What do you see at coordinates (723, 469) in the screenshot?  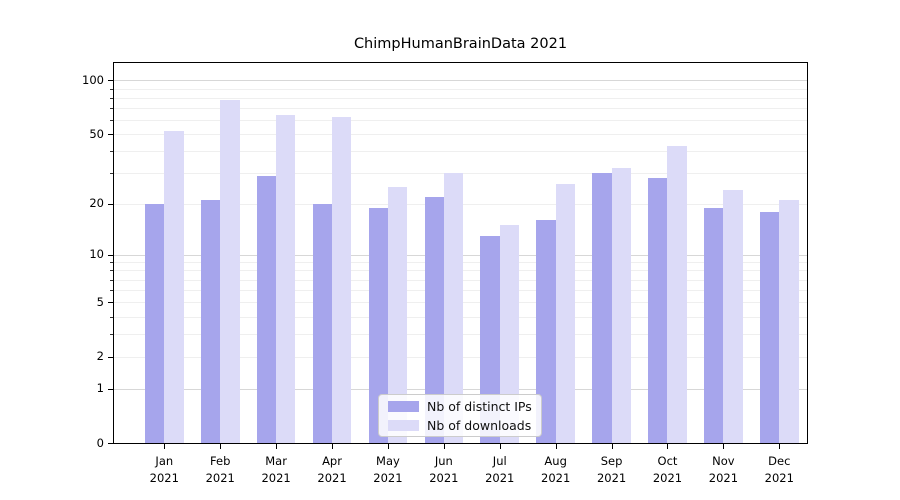 I see `x-tick-label: Nov 2021` at bounding box center [723, 469].